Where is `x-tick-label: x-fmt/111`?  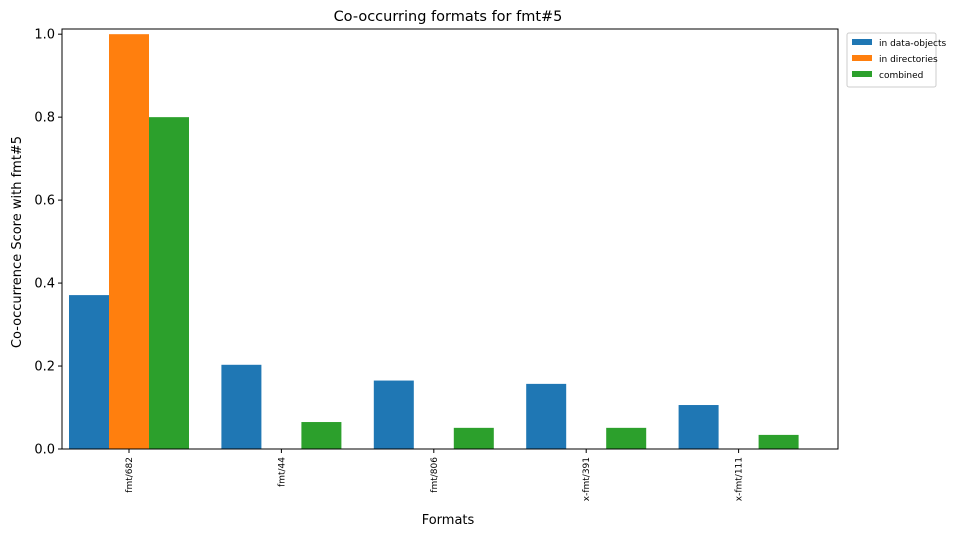 x-tick-label: x-fmt/111 is located at coordinates (740, 479).